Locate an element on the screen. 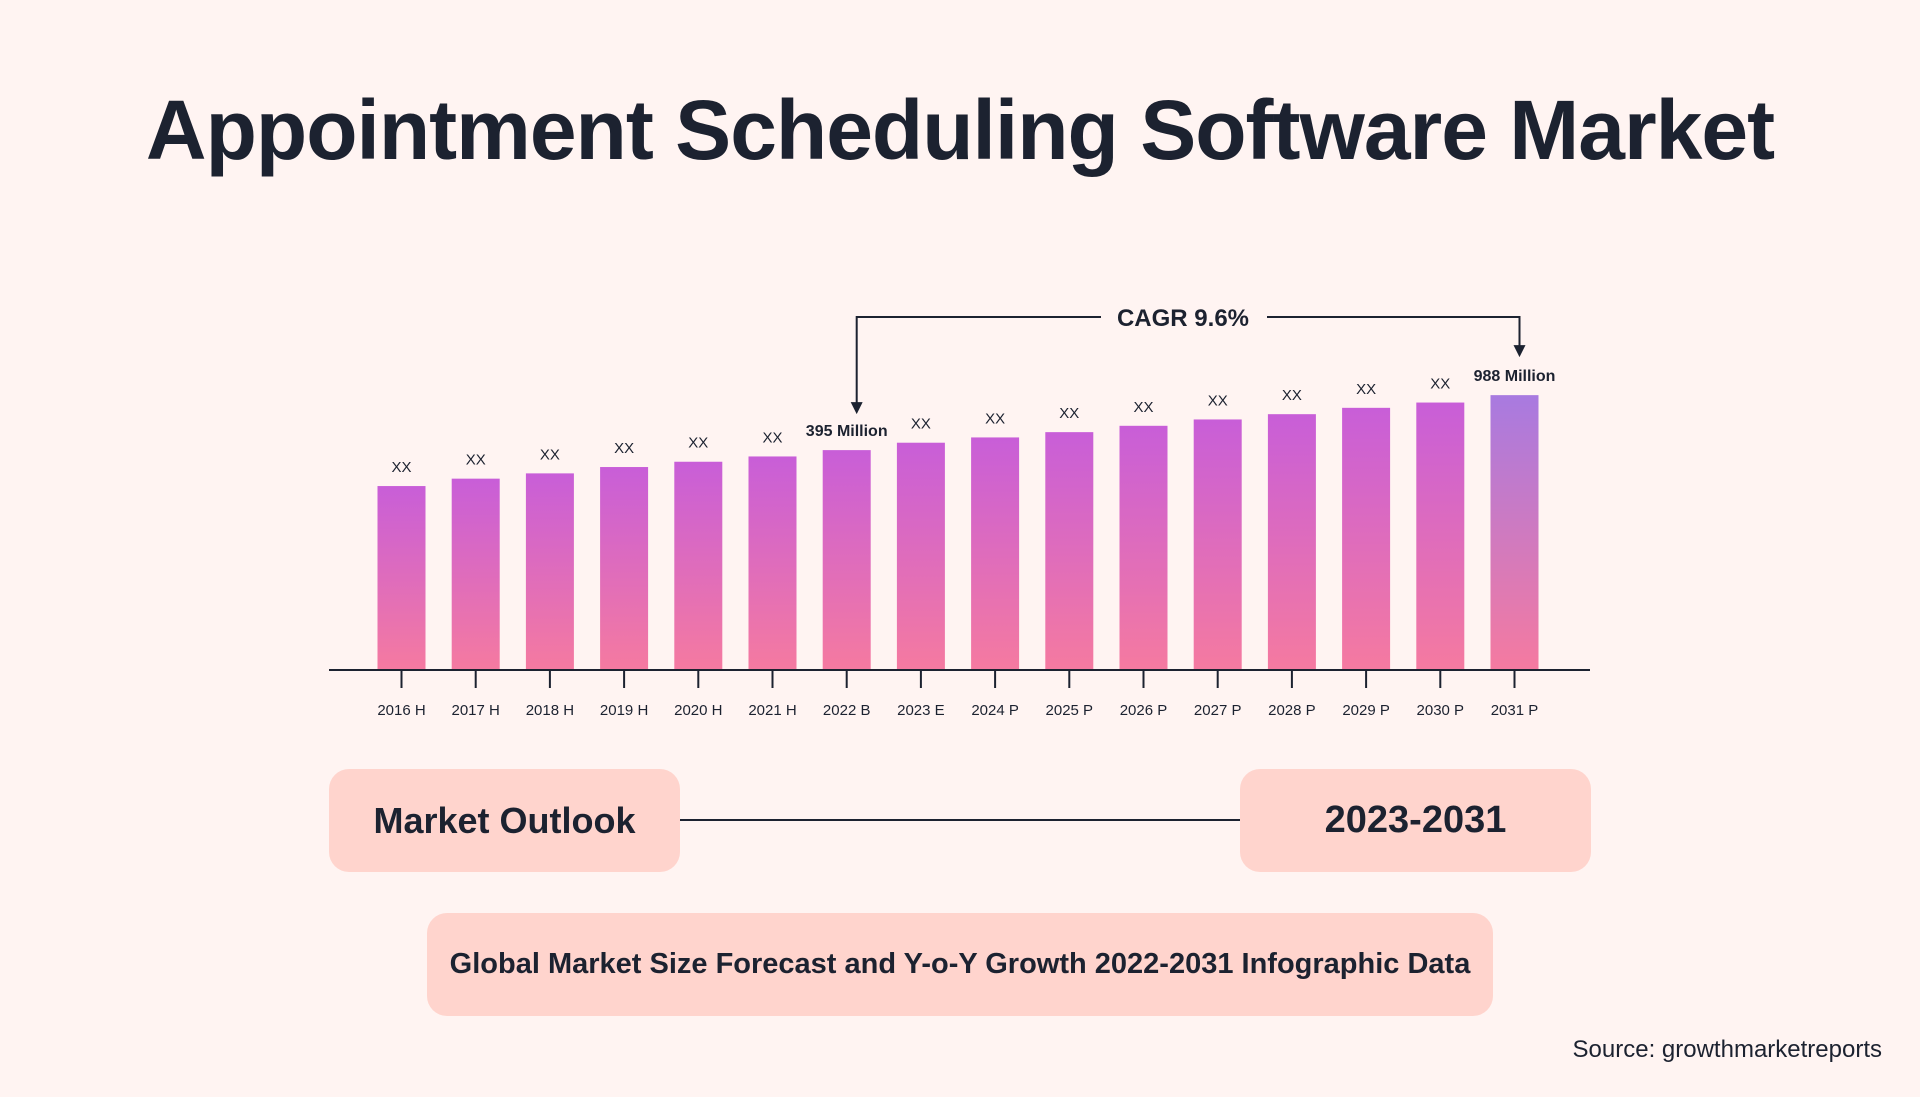  cagr-bracket-left is located at coordinates (975, 365).